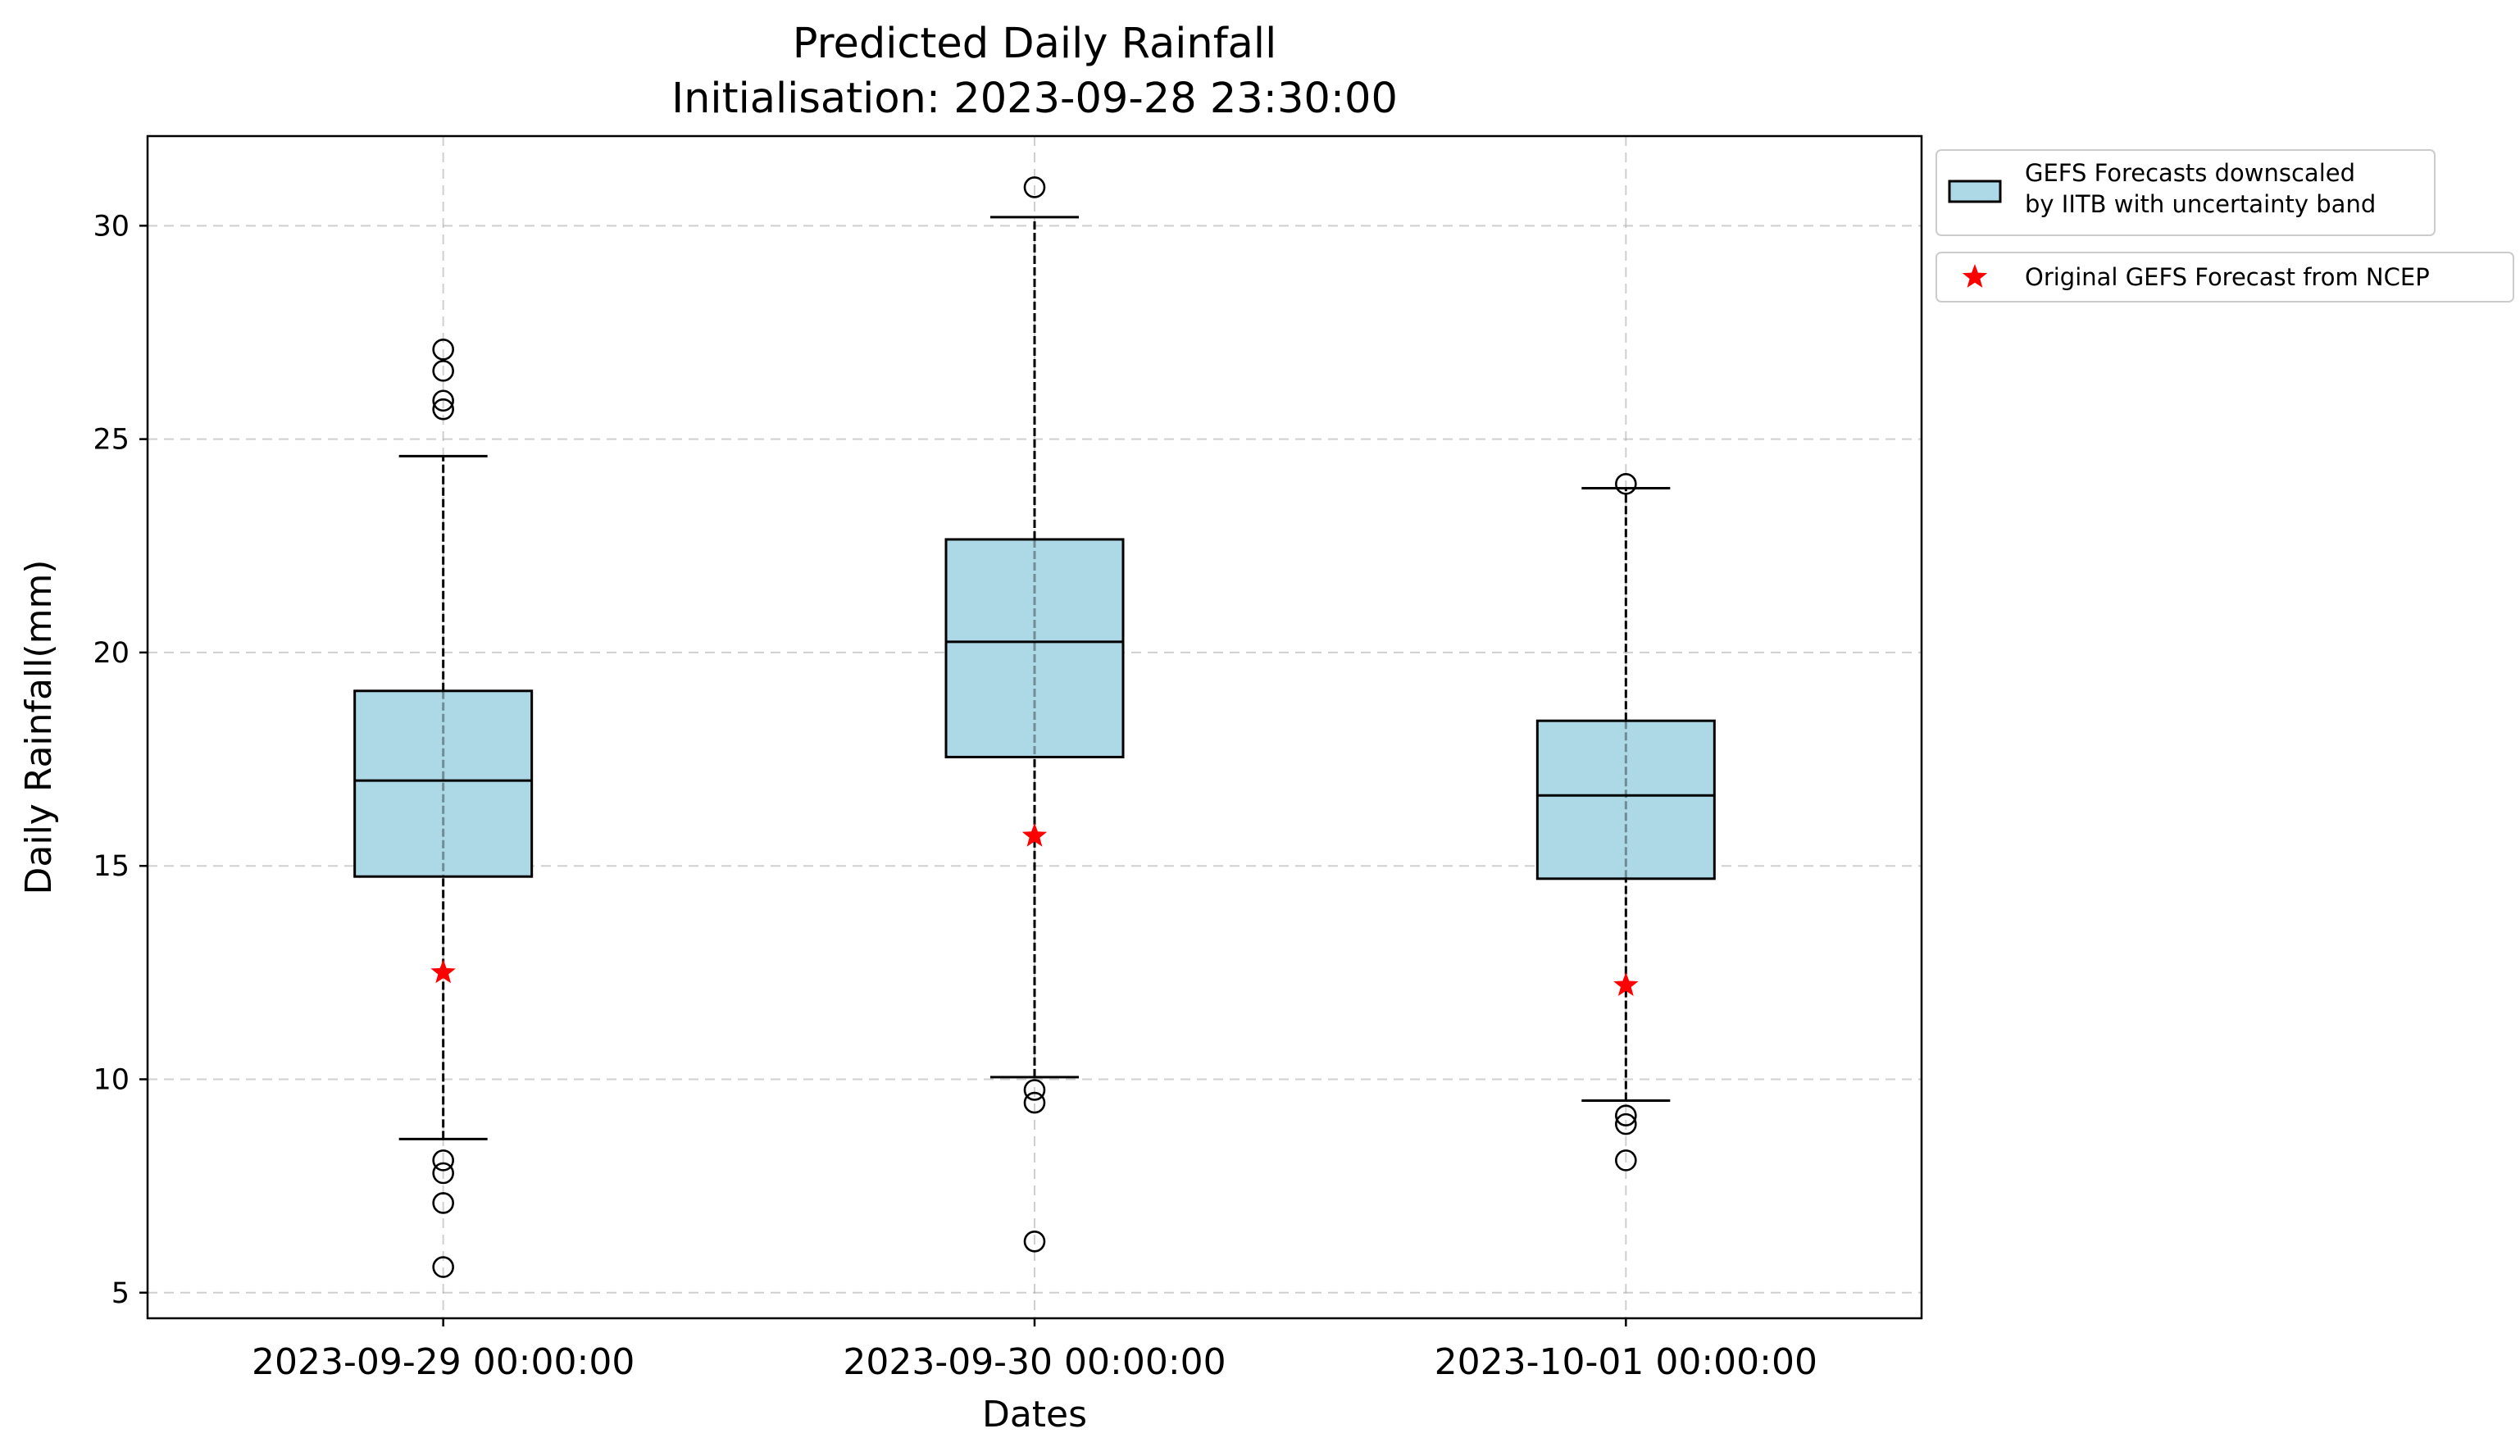 The image size is (2520, 1456). What do you see at coordinates (443, 1362) in the screenshot?
I see `x-tick-label: 2023-09-29 00:00:00` at bounding box center [443, 1362].